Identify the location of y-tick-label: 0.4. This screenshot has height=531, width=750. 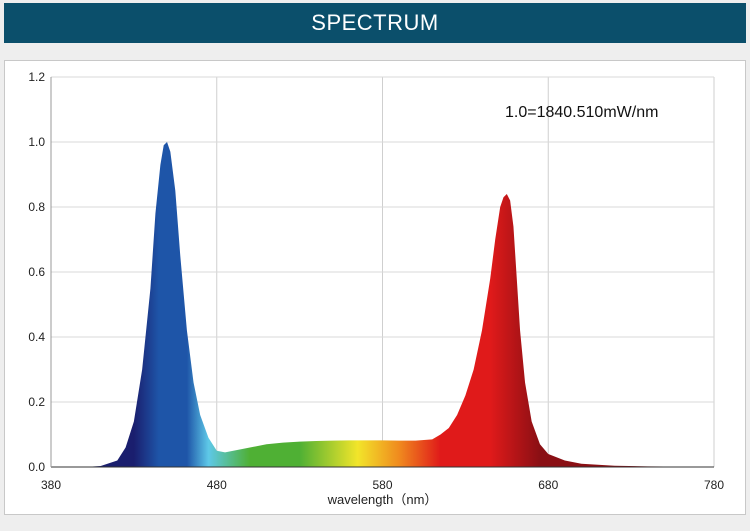
(36, 337).